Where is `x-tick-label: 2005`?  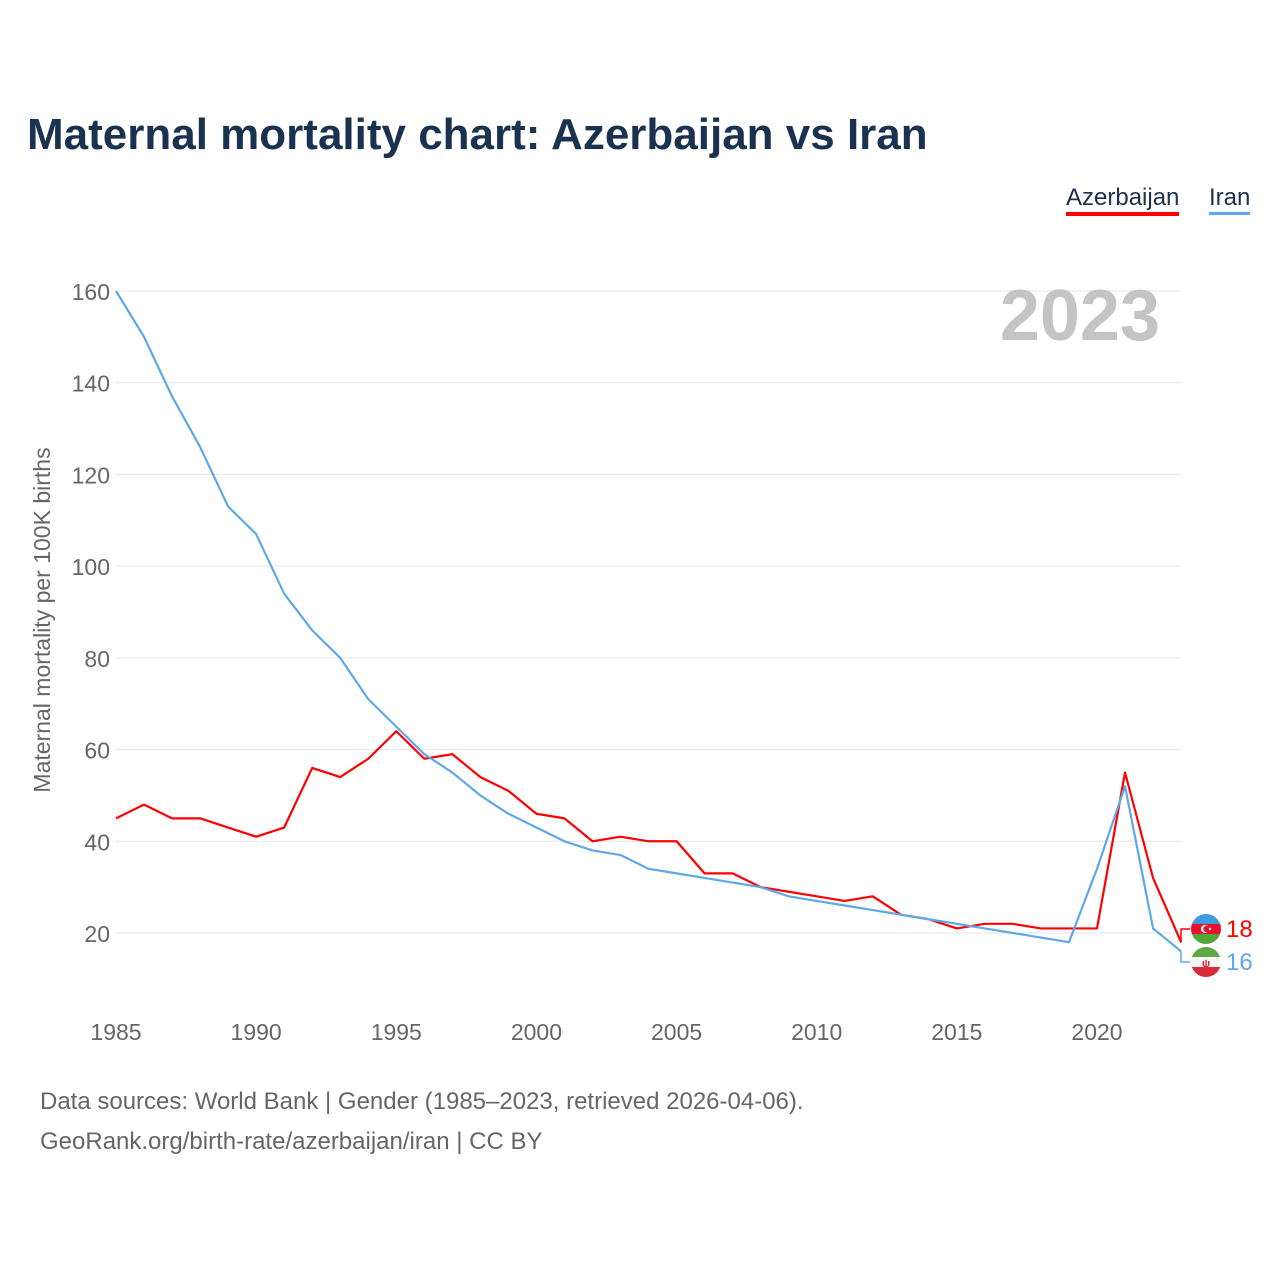 x-tick-label: 2005 is located at coordinates (676, 1032).